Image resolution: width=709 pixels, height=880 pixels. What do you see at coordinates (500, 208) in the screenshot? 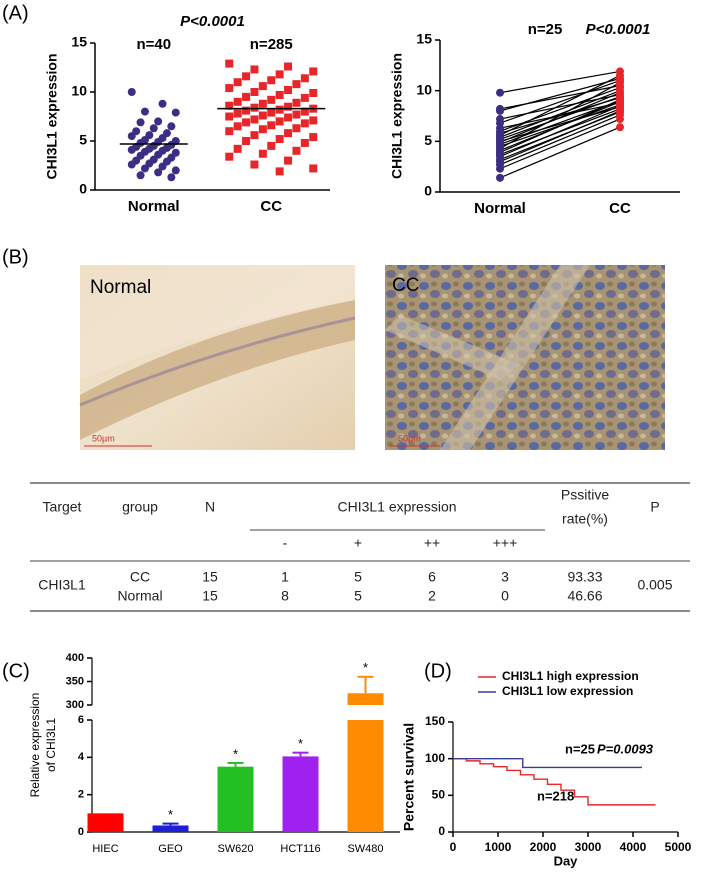
I see `x-tick-label: Normal` at bounding box center [500, 208].